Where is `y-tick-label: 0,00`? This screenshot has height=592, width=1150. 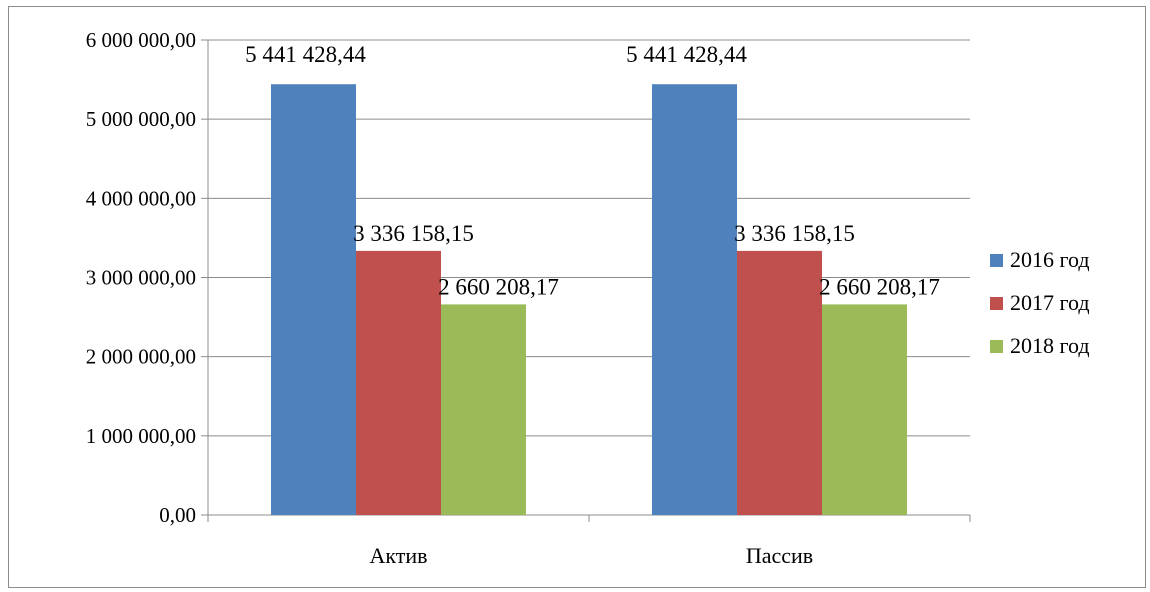 y-tick-label: 0,00 is located at coordinates (177, 515).